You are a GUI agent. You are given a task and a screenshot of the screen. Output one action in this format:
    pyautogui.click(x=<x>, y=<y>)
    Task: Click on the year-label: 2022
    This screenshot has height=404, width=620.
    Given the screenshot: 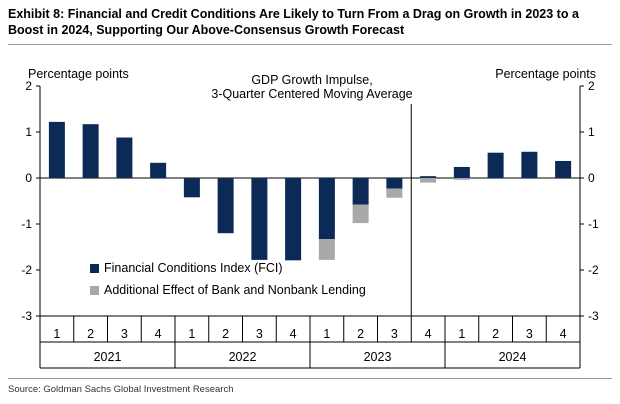 What is the action you would take?
    pyautogui.click(x=243, y=357)
    